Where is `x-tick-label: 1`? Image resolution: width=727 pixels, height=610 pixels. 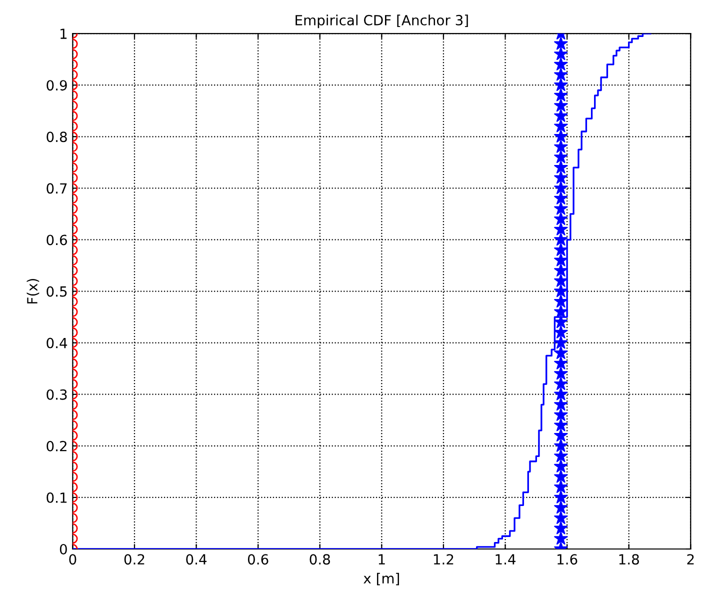 x-tick-label: 1 is located at coordinates (381, 559).